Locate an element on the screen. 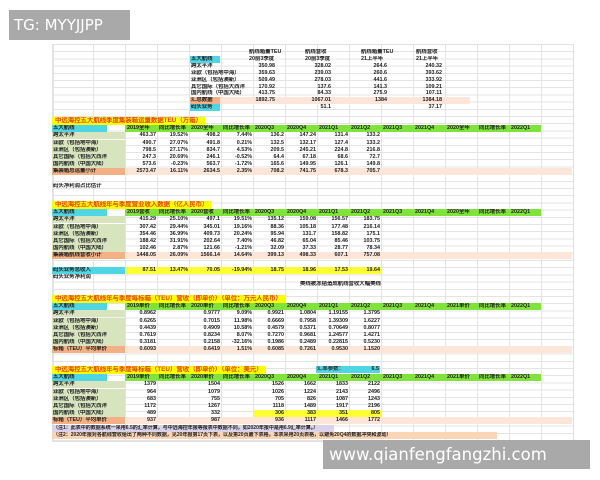 The width and height of the screenshot is (600, 480). data-cell: 2496 is located at coordinates (374, 391).